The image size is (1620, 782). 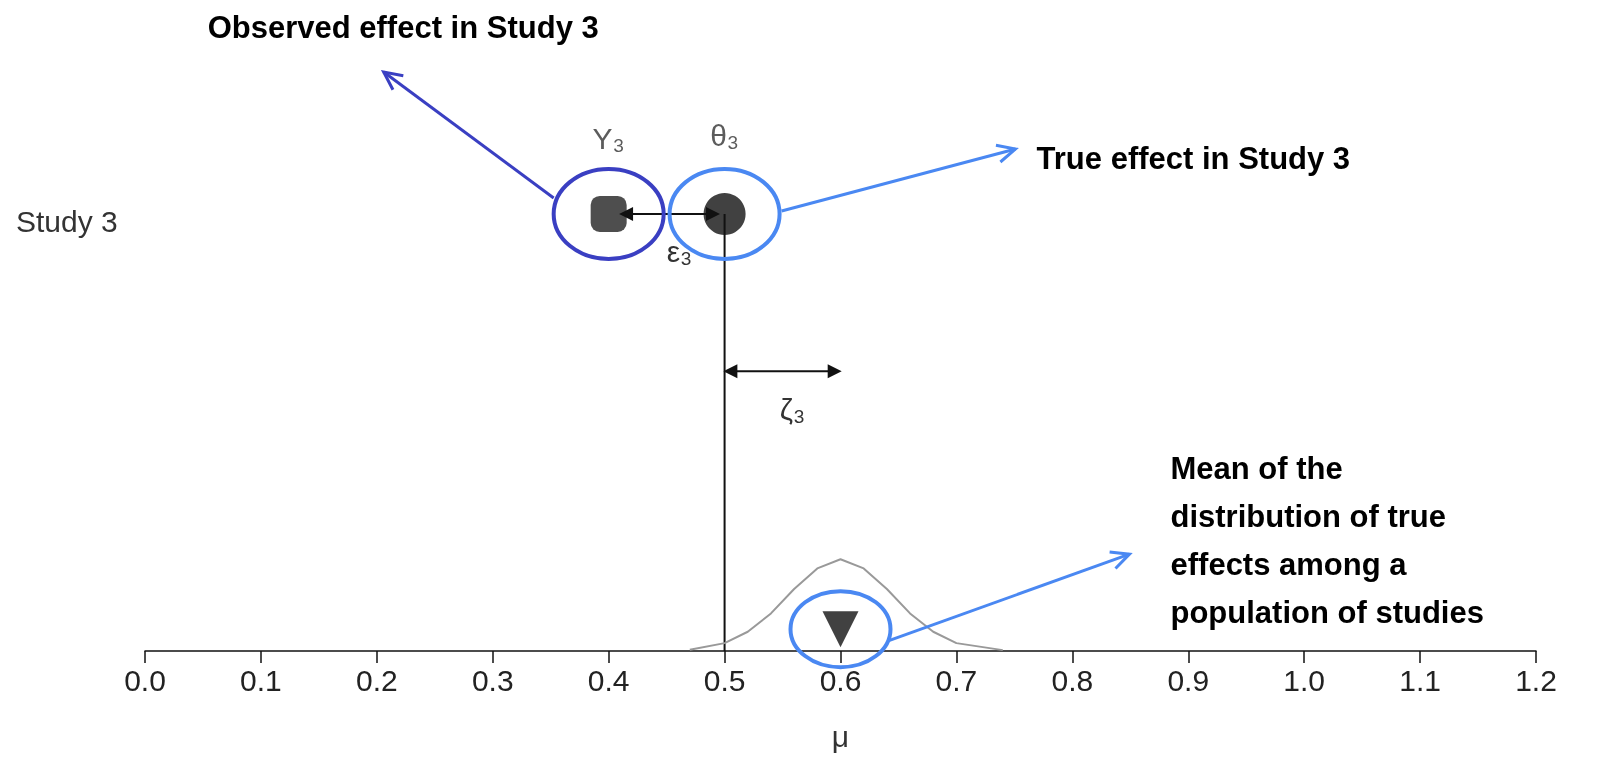 What do you see at coordinates (725, 136) in the screenshot?
I see `series-label: θ₃` at bounding box center [725, 136].